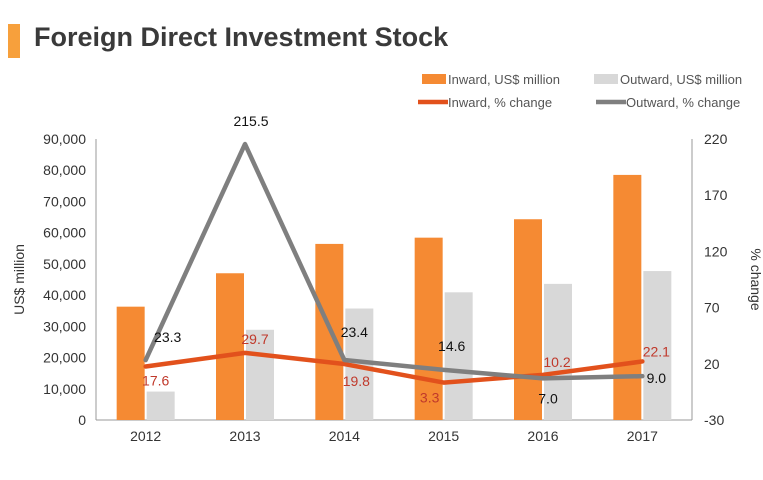 This screenshot has height=480, width=763. What do you see at coordinates (712, 308) in the screenshot?
I see `right-tick-label: 70` at bounding box center [712, 308].